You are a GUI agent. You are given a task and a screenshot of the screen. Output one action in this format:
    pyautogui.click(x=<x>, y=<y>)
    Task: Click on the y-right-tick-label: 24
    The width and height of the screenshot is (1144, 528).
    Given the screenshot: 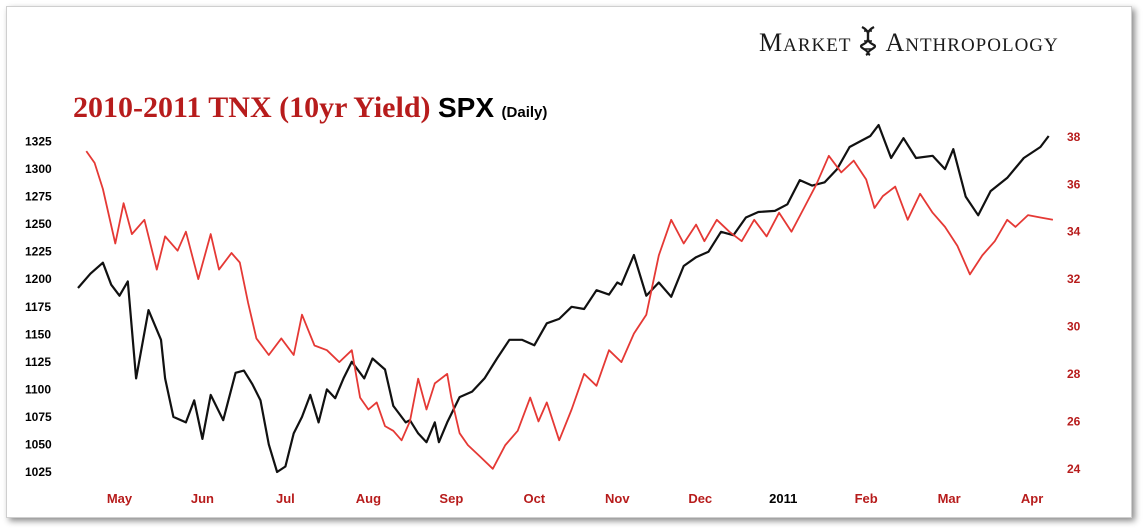 What is the action you would take?
    pyautogui.click(x=1074, y=469)
    